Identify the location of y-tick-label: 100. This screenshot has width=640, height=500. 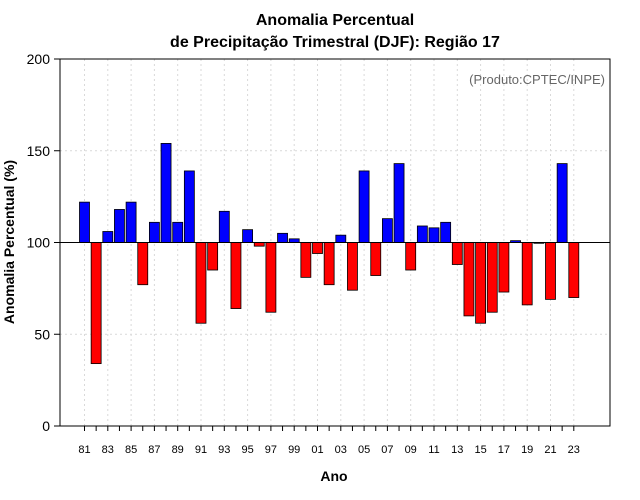
(39, 243).